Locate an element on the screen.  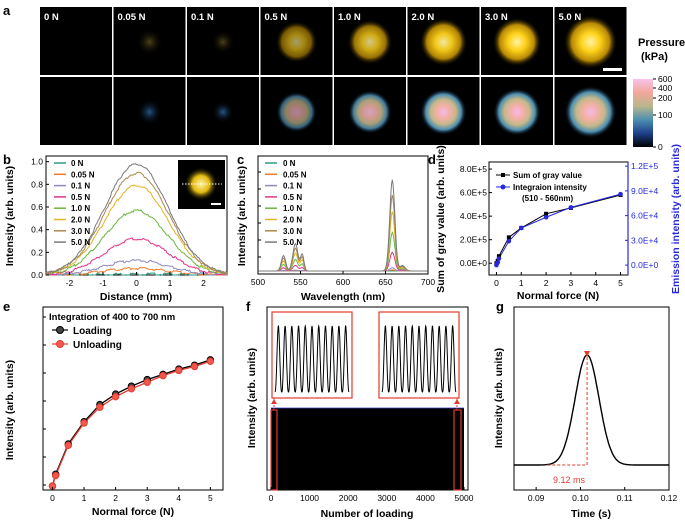
d-xtick-label: 0 is located at coordinates (496, 283).